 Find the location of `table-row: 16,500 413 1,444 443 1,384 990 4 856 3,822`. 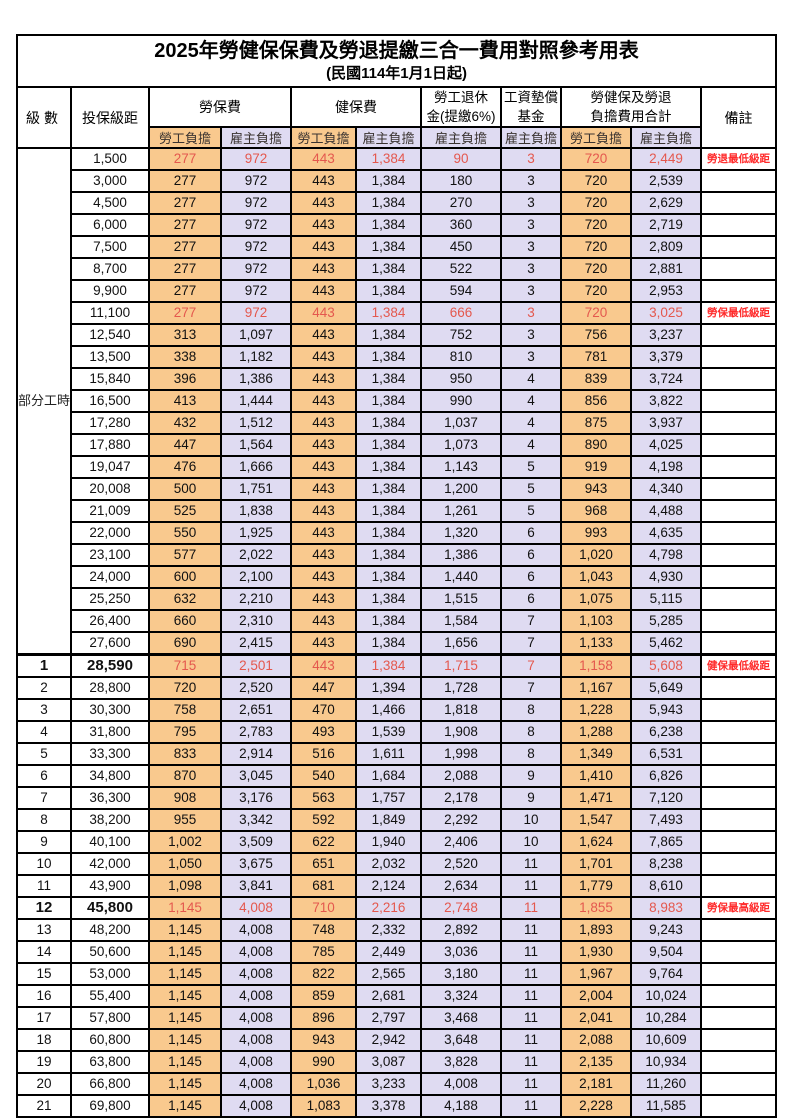

table-row: 16,500 413 1,444 443 1,384 990 4 856 3,822 is located at coordinates (397, 401).